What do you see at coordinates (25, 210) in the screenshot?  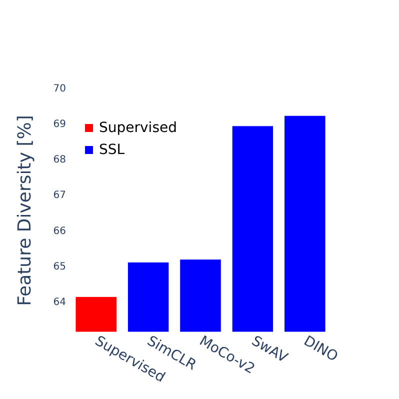 I see `y-axis-title: Feature Diversity [%]` at bounding box center [25, 210].